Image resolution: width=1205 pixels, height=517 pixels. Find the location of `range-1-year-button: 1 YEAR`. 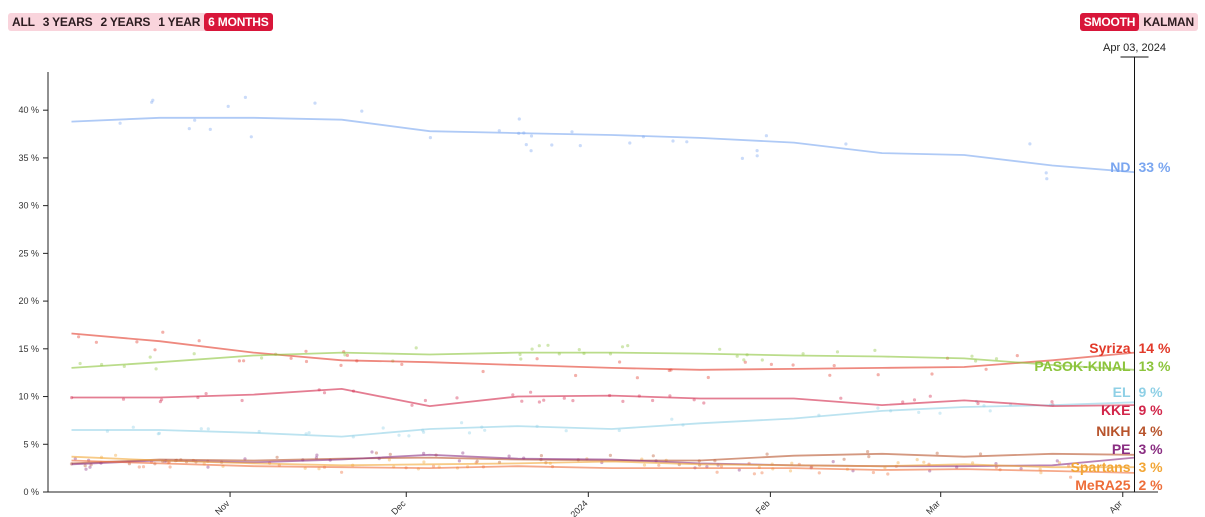

range-1-year-button: 1 YEAR is located at coordinates (179, 22).